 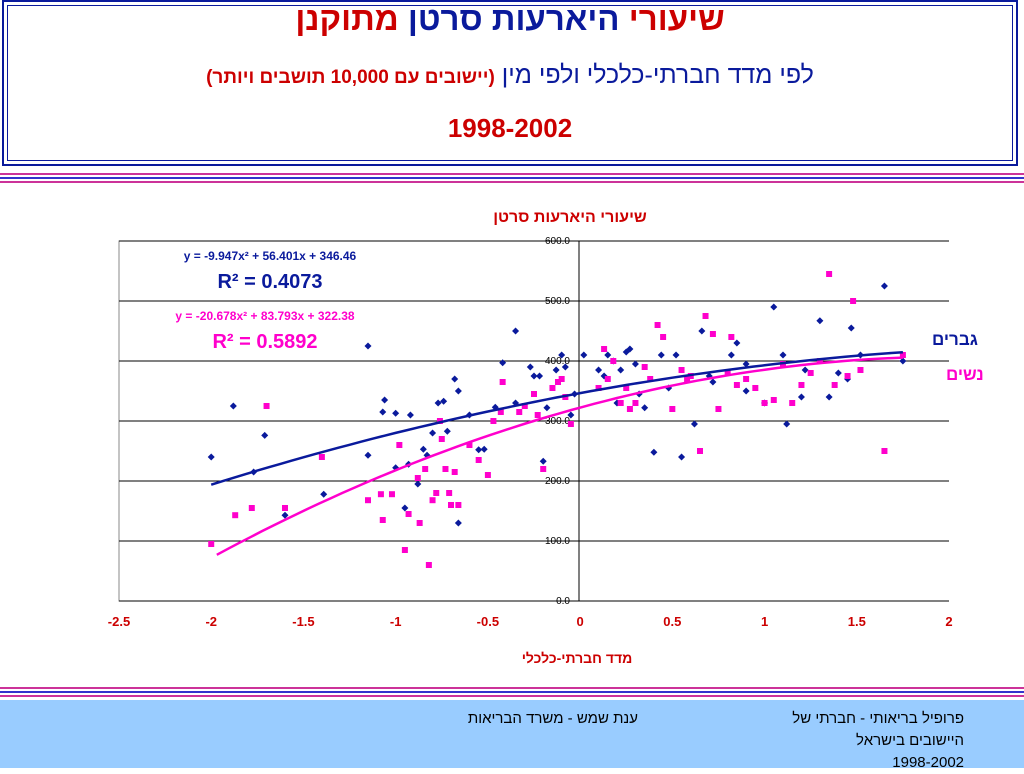 I want to click on men-r2: R² = 0.4073, so click(x=269, y=282).